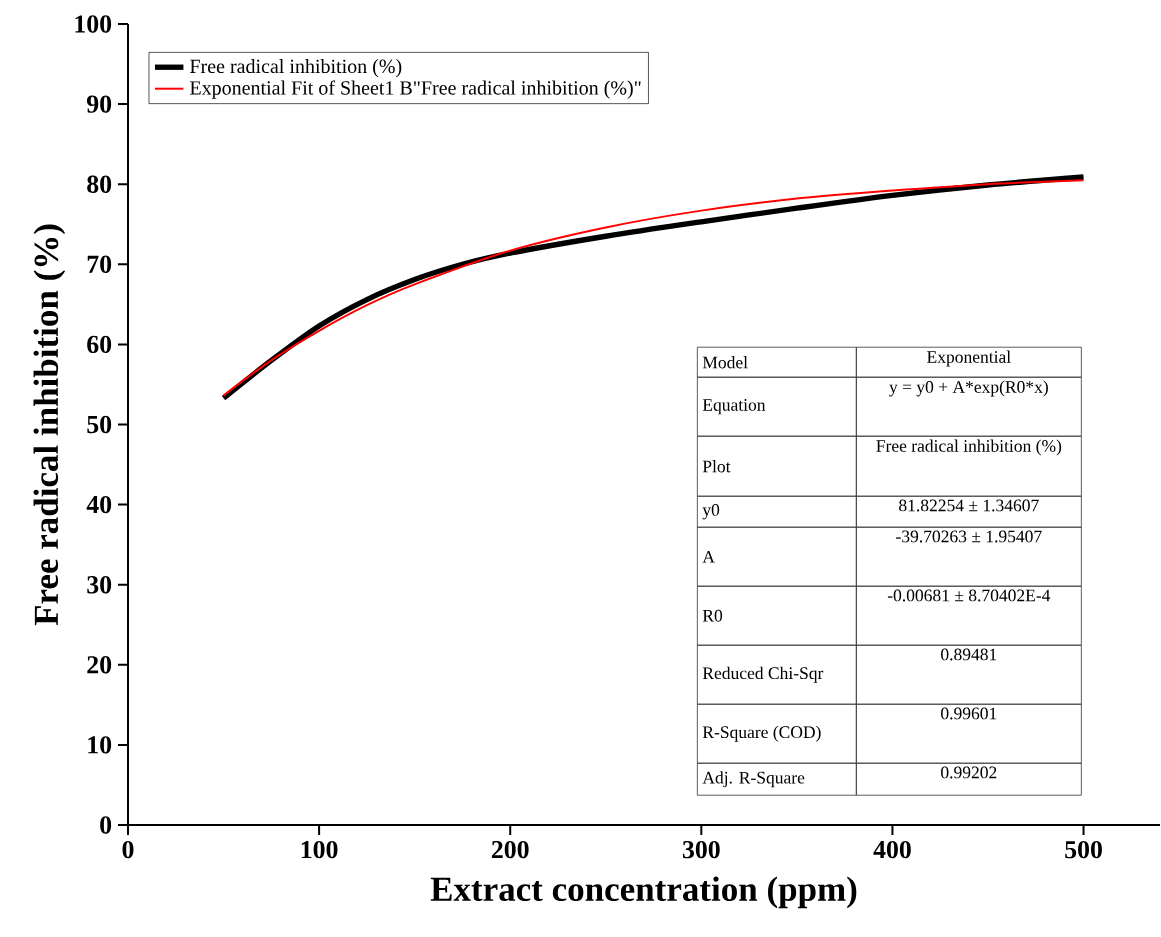  I want to click on annotation: Equation, so click(734, 407).